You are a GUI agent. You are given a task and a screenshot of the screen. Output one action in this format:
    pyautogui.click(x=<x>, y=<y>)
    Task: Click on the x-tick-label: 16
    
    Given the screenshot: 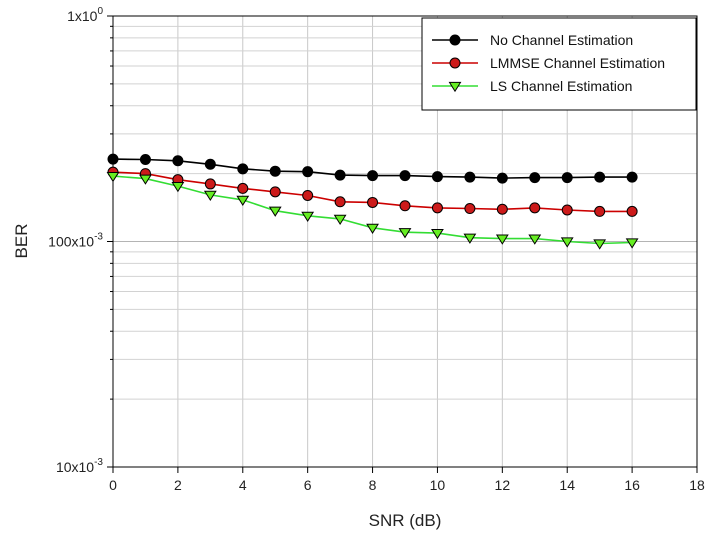 What is the action you would take?
    pyautogui.click(x=632, y=485)
    